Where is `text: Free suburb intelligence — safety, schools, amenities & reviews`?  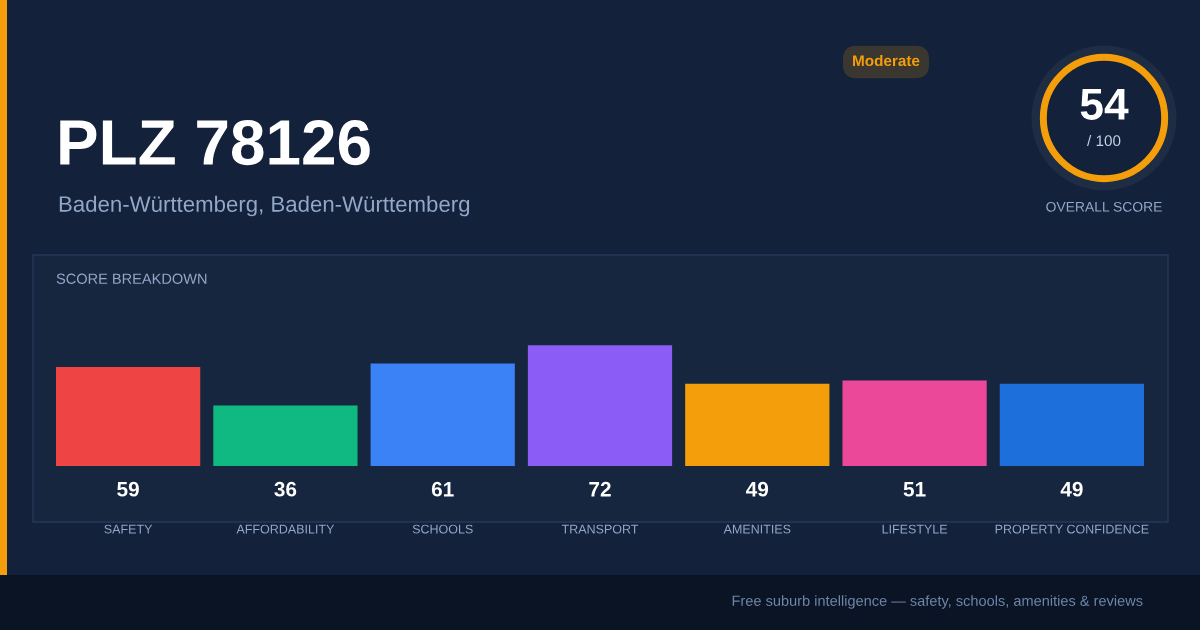
text: Free suburb intelligence — safety, schools, amenities & reviews is located at coordinates (937, 602).